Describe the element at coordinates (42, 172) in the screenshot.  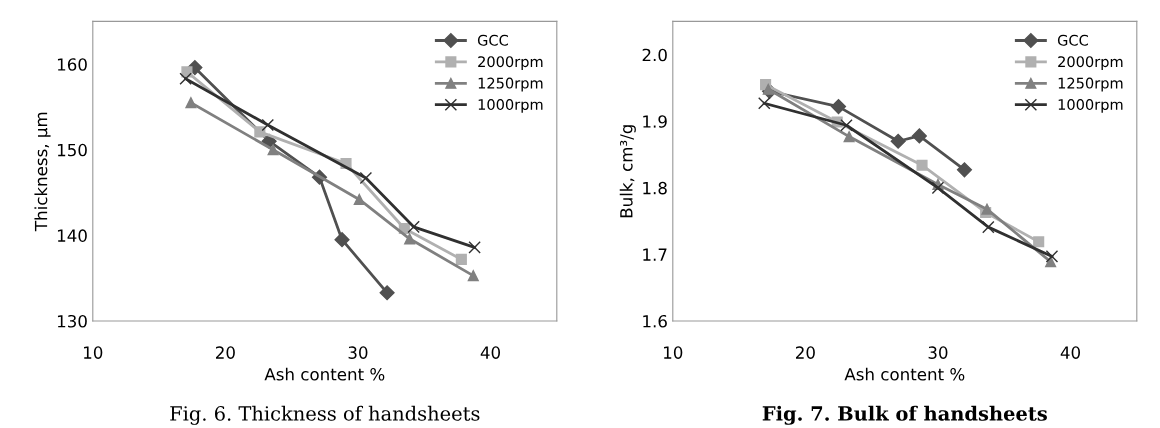
I see `y-axis-title: Thickness, µm` at that location.